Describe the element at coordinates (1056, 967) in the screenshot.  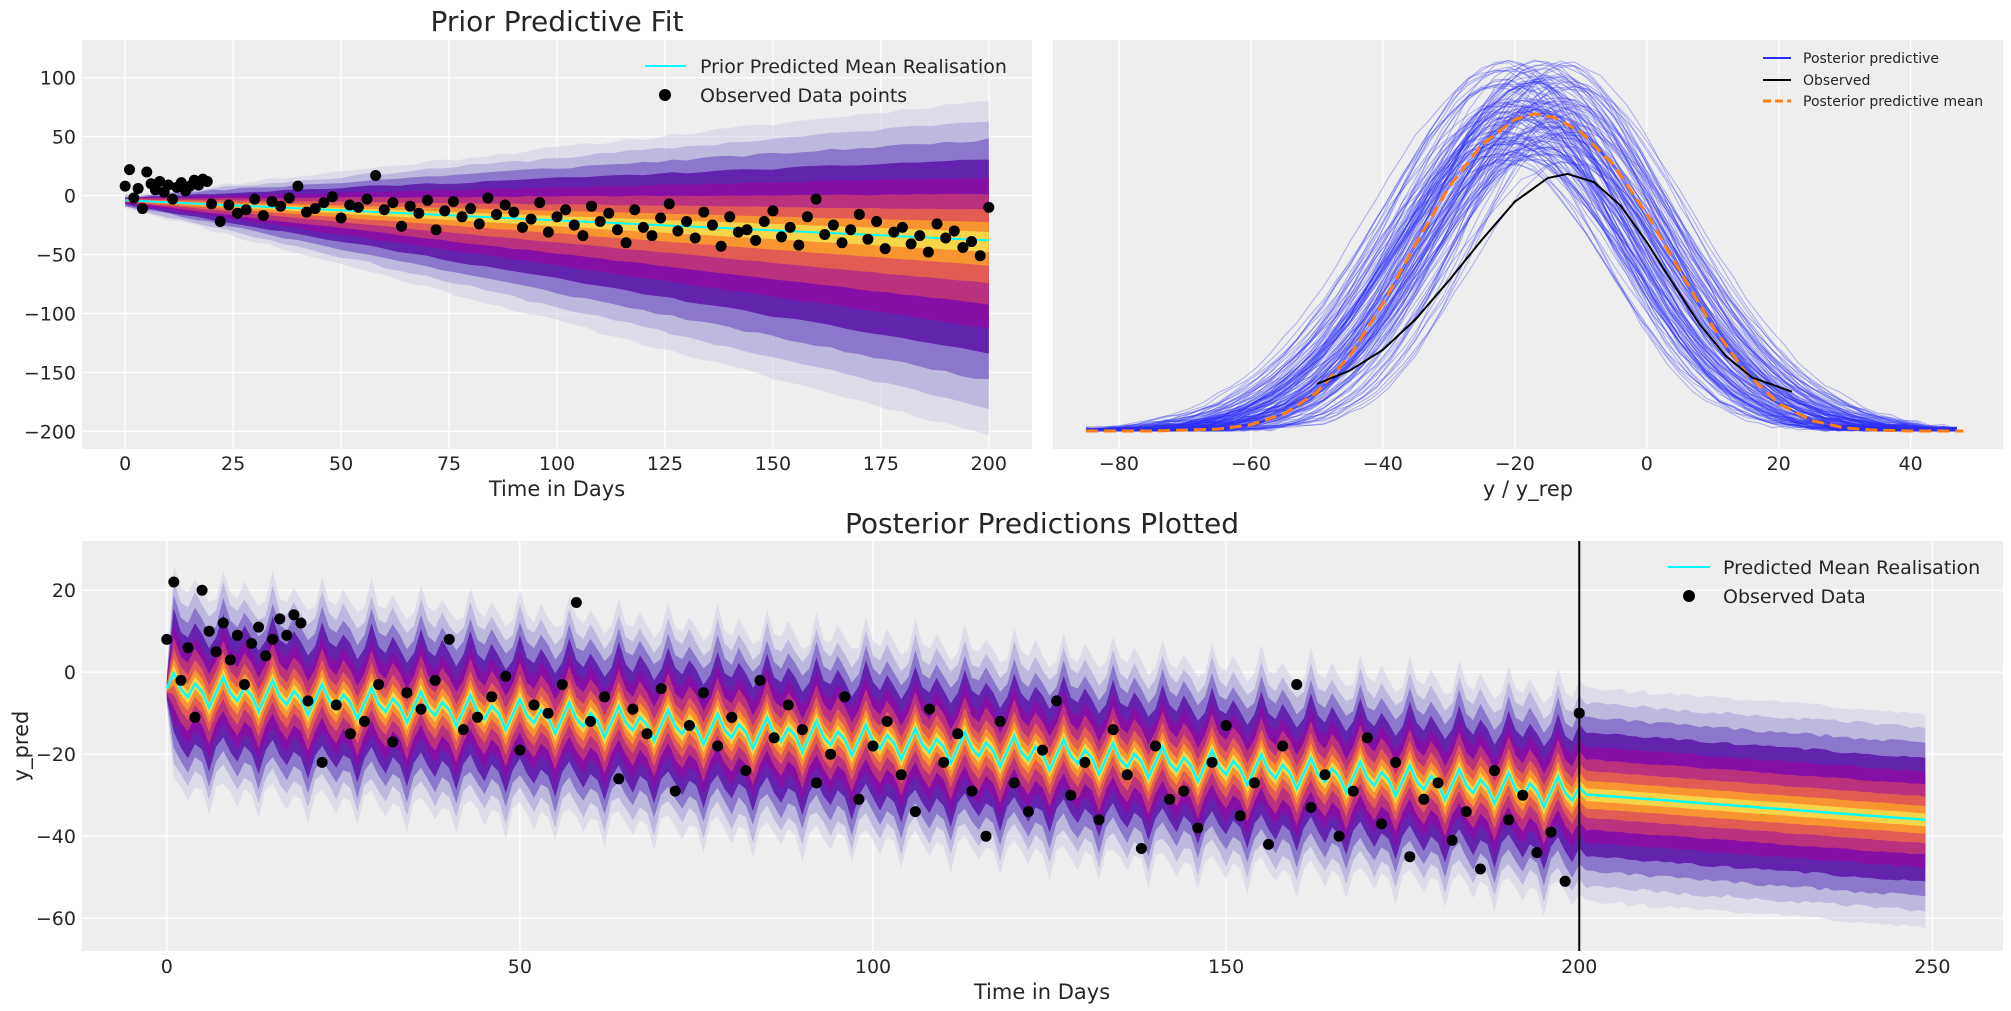
I see `posterior-x-tick-labels: 0 50 100 150 200 250` at that location.